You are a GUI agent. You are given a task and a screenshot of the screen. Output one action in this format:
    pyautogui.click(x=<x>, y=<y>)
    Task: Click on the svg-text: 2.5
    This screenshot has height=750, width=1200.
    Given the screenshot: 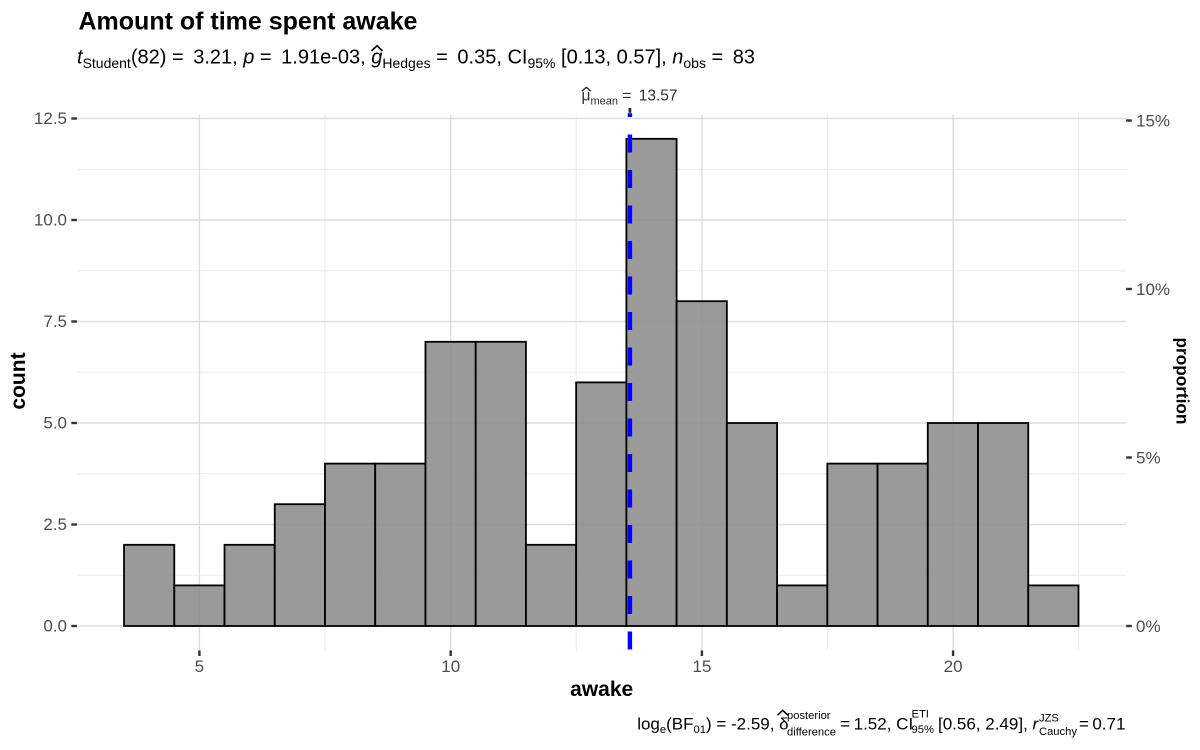 What is the action you would take?
    pyautogui.click(x=55, y=524)
    